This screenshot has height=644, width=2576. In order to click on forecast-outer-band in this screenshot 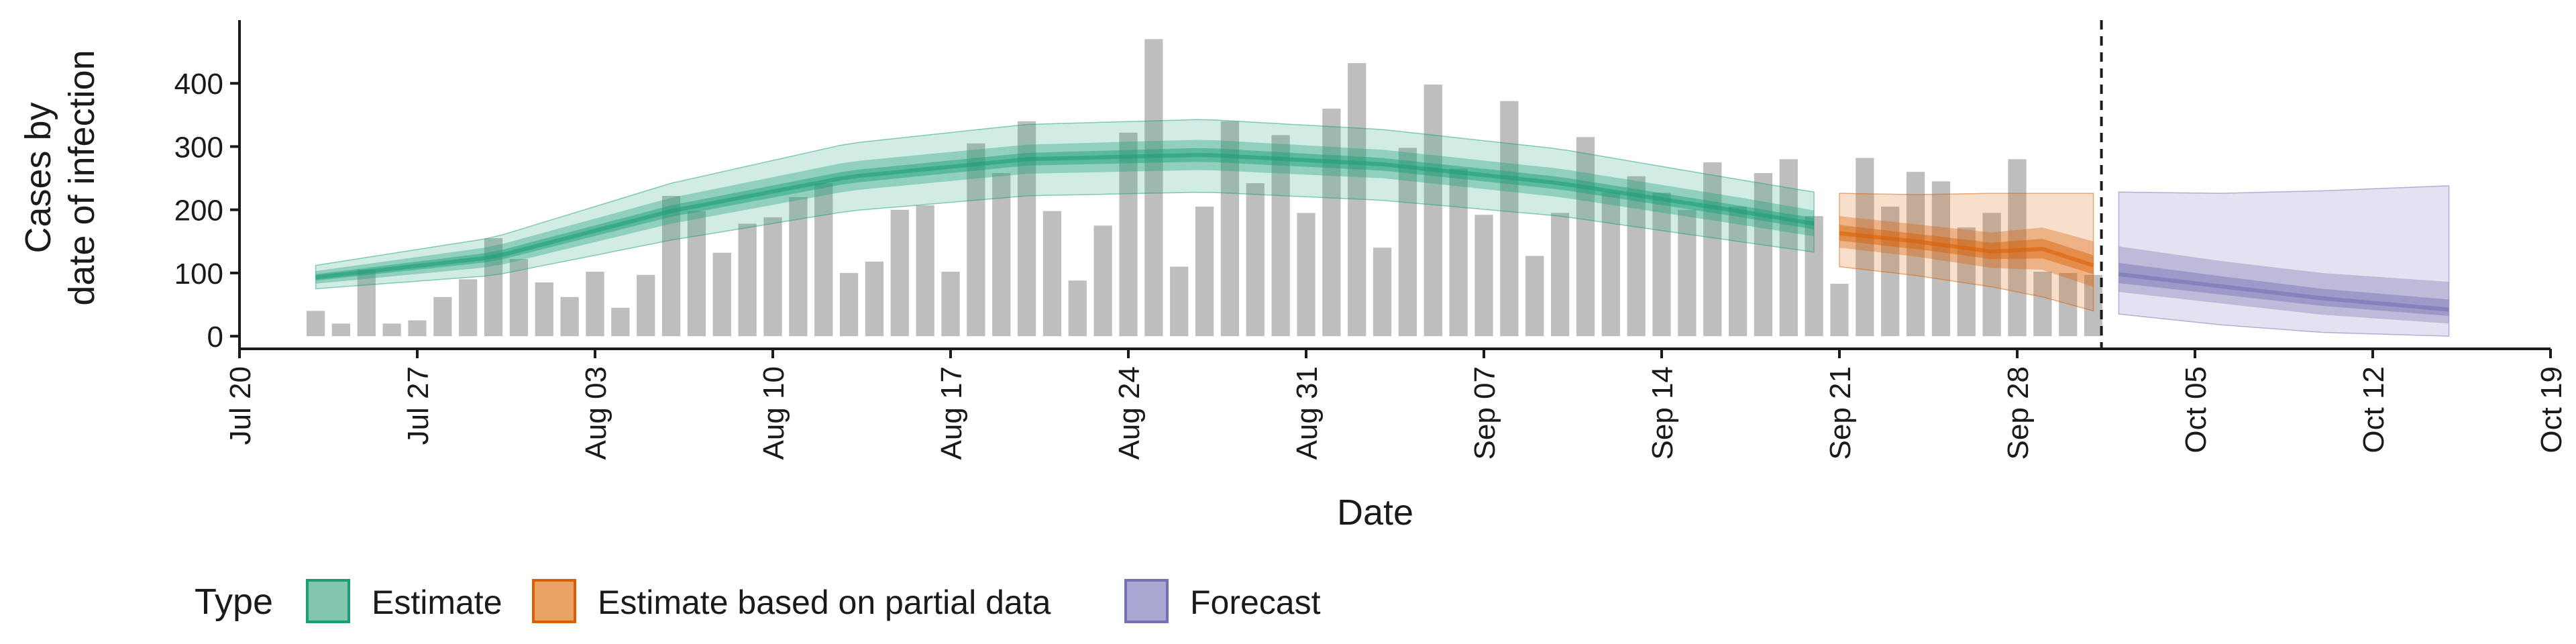, I will do `click(2284, 261)`.